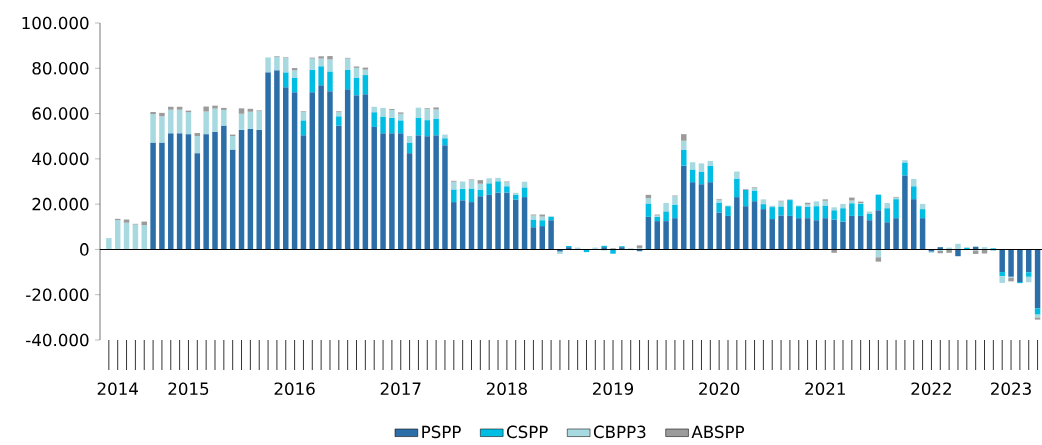 The width and height of the screenshot is (1042, 445). I want to click on y-tick-label: 100.000, so click(55, 23).